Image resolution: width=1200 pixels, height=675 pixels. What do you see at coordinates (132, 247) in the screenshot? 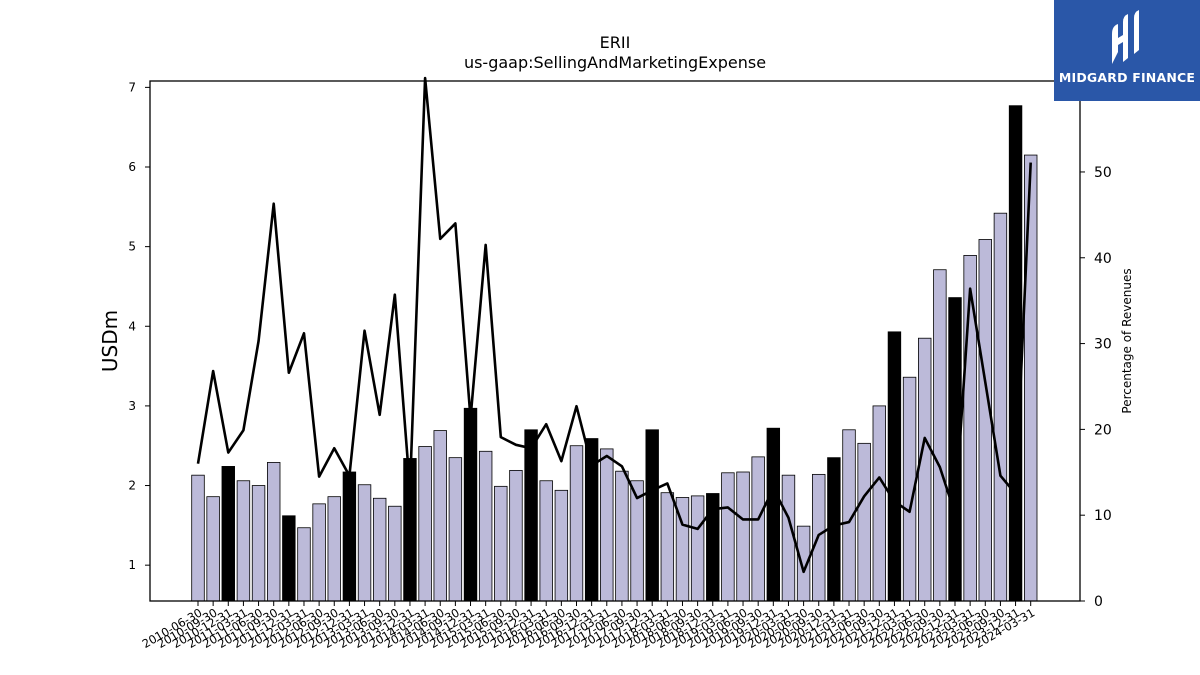
I see `y-tick-label: 5` at bounding box center [132, 247].